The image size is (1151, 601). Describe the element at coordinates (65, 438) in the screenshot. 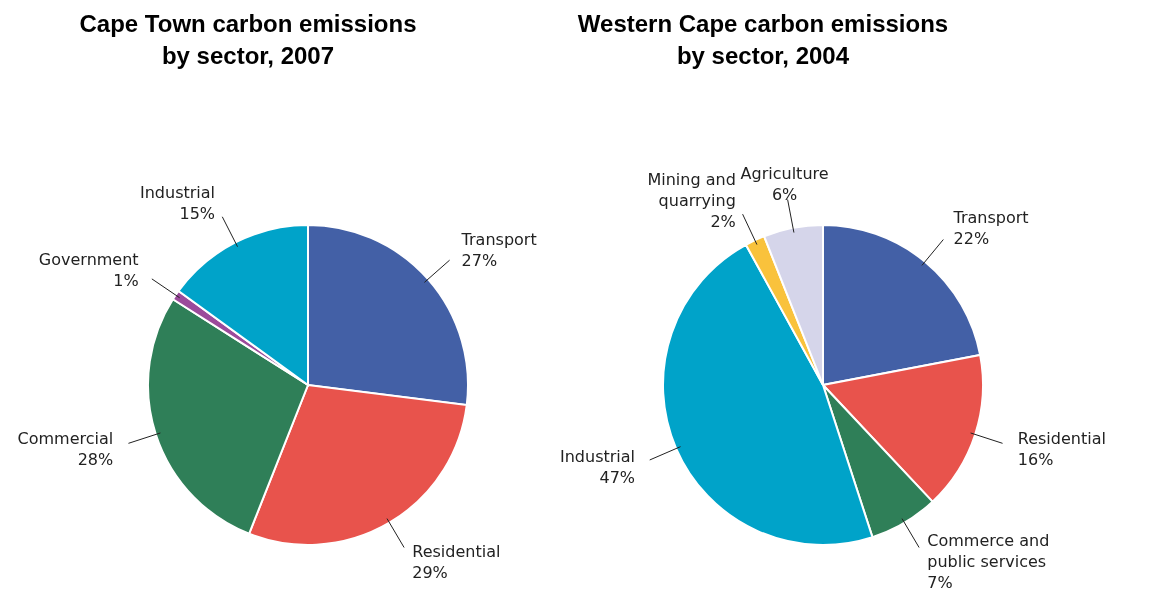

I see `slice-label: Commercial` at that location.